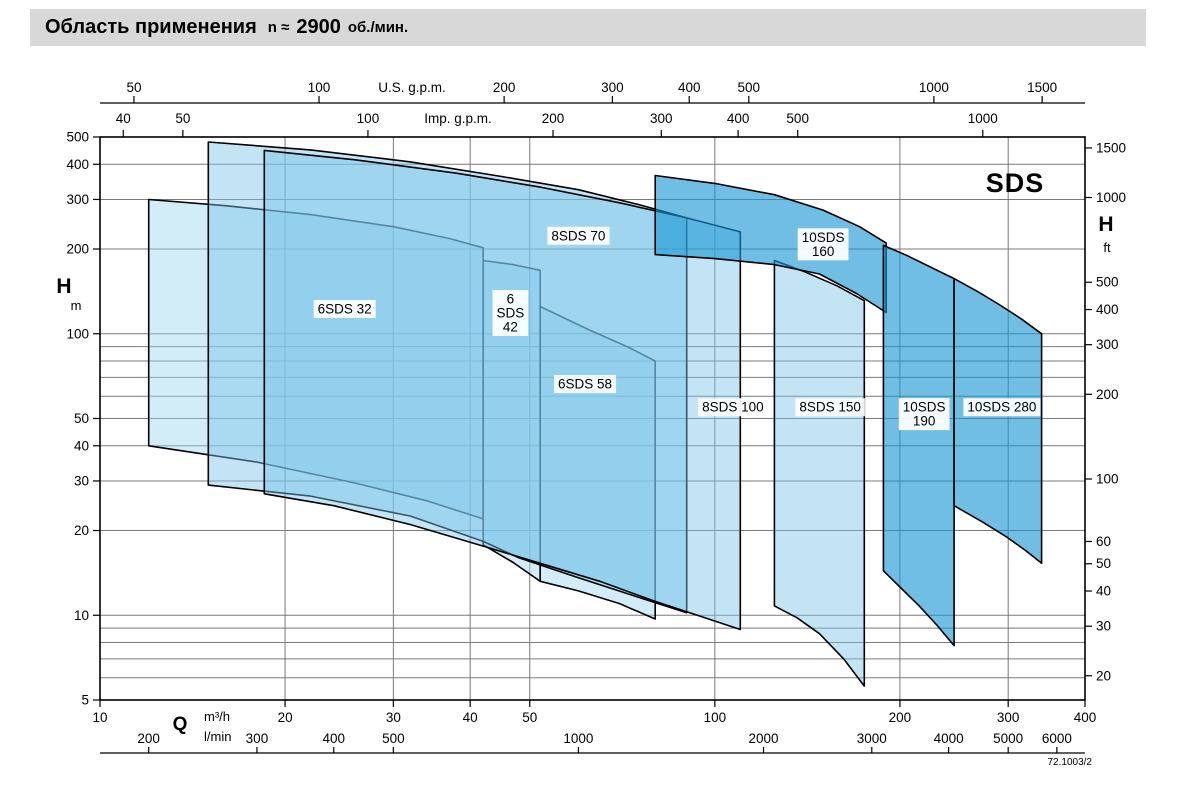 Image resolution: width=1178 pixels, height=796 pixels. I want to click on svg-text: 6SDS 58, so click(585, 384).